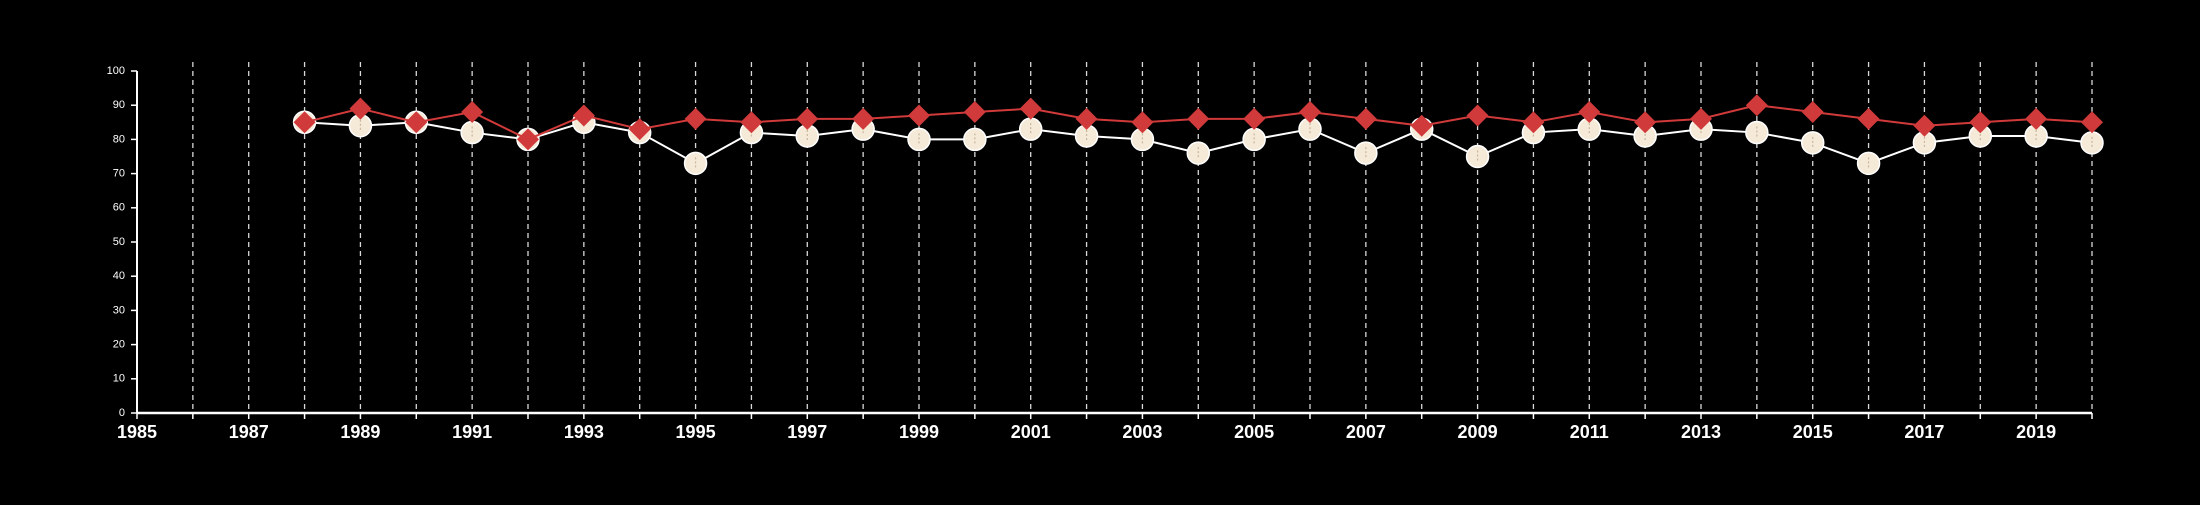  I want to click on x-tick-label: 1985, so click(137, 432).